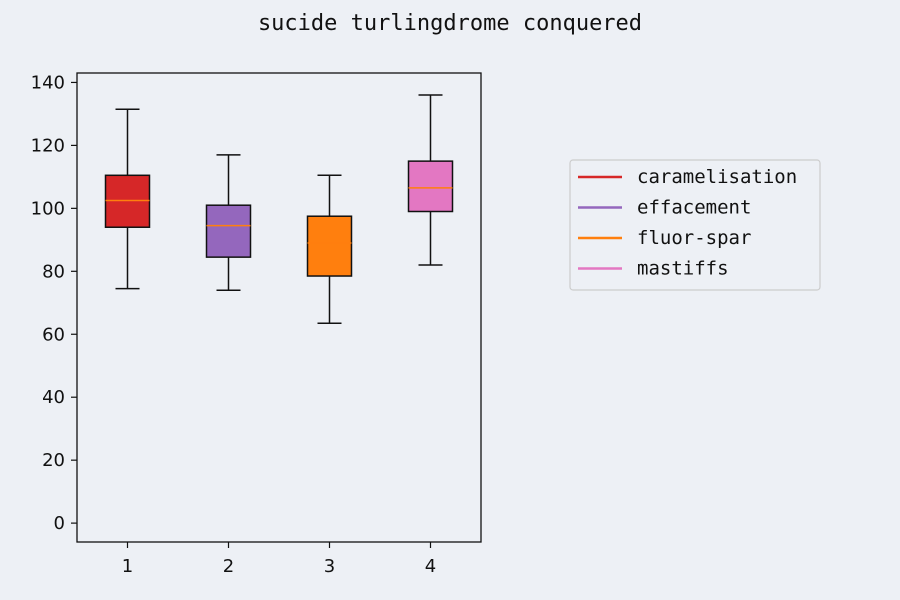 This screenshot has width=900, height=600. Describe the element at coordinates (48, 82) in the screenshot. I see `y-tick-label: 140` at that location.